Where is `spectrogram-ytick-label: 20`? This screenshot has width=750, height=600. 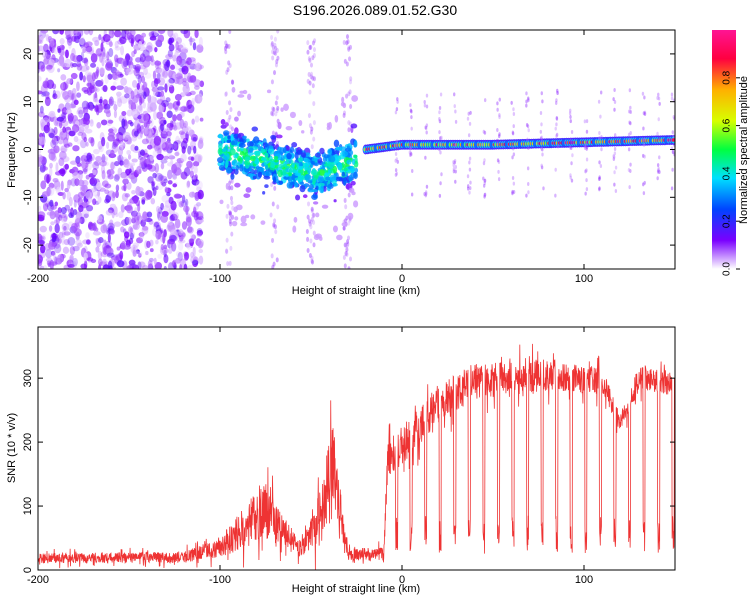 spectrogram-ytick-label: 20 is located at coordinates (28, 54).